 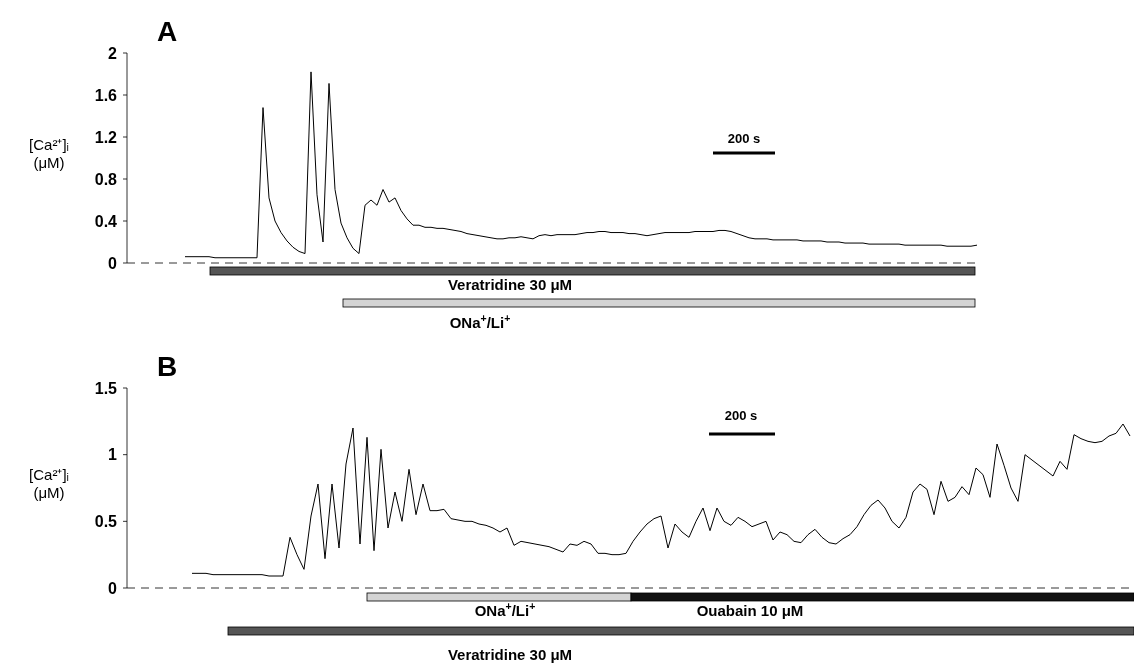 I want to click on y-tick-label: 0.5, so click(x=106, y=521).